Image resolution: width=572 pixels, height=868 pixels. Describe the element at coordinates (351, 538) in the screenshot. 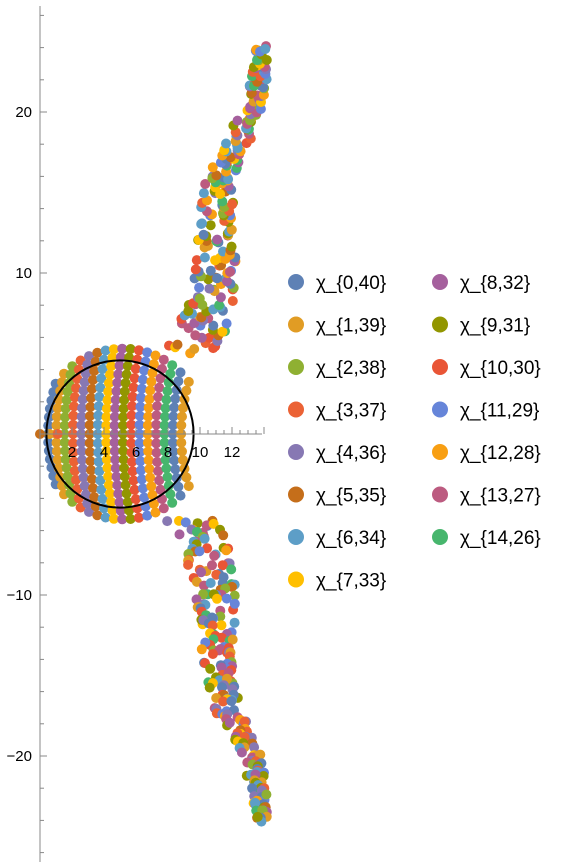

I see `legend-label: χ_{6,34}` at that location.